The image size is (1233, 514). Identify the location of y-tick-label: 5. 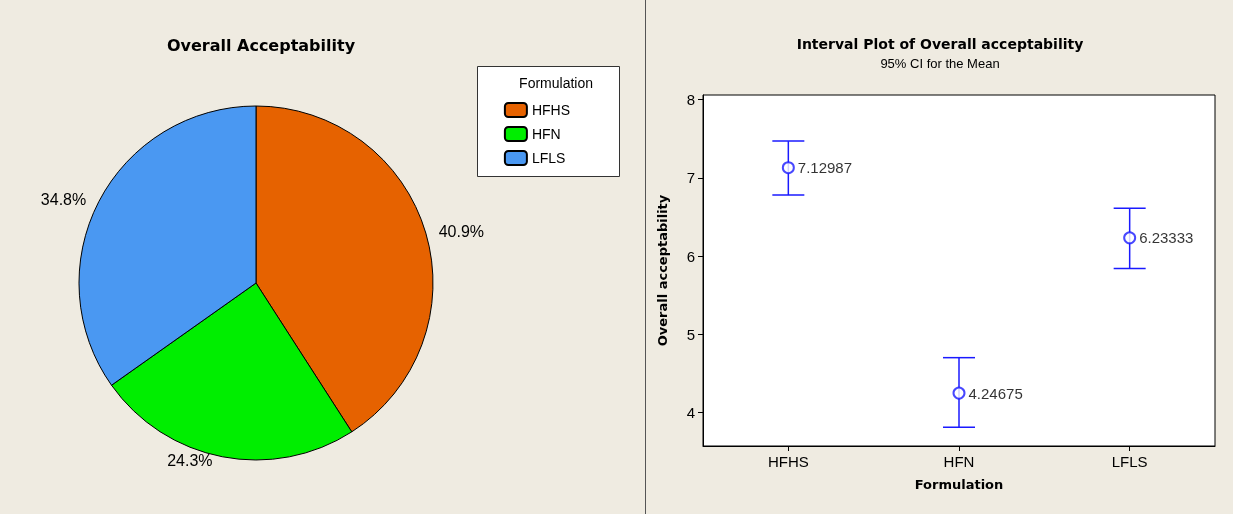
(690, 334).